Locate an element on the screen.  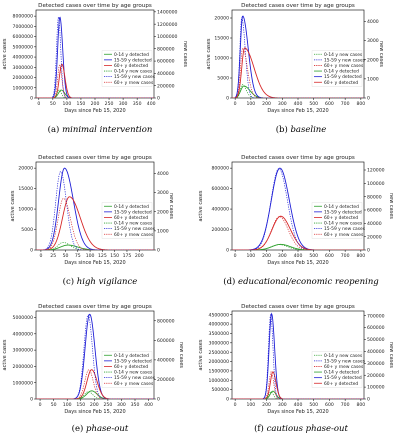
y-tick-label: 3500000 is located at coordinates (219, 334).